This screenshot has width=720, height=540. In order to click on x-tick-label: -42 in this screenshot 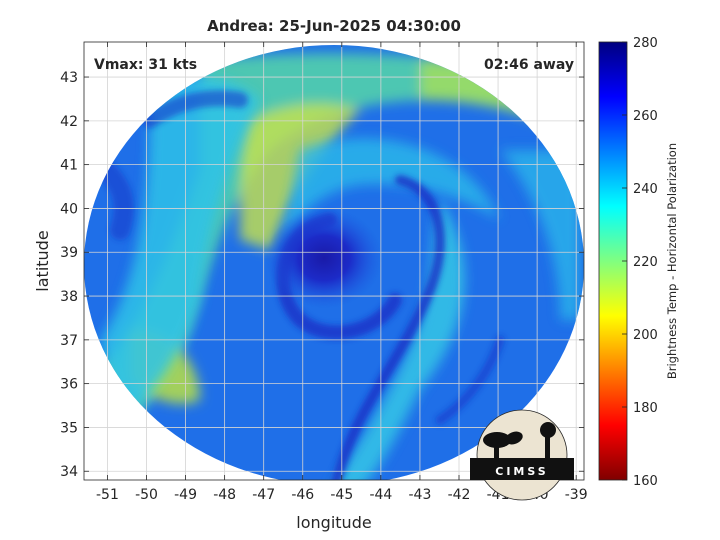, I will do `click(459, 495)`.